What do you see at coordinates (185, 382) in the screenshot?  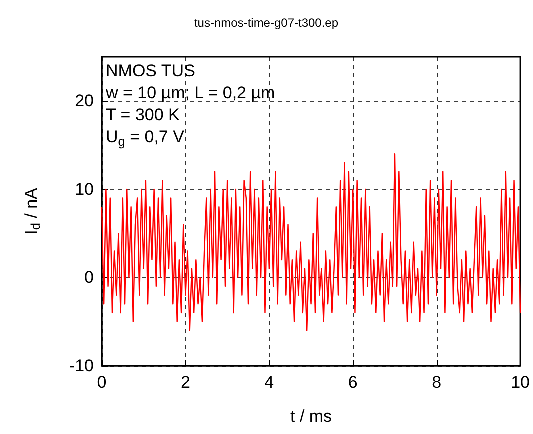 I see `x-tick-label: 2` at bounding box center [185, 382].